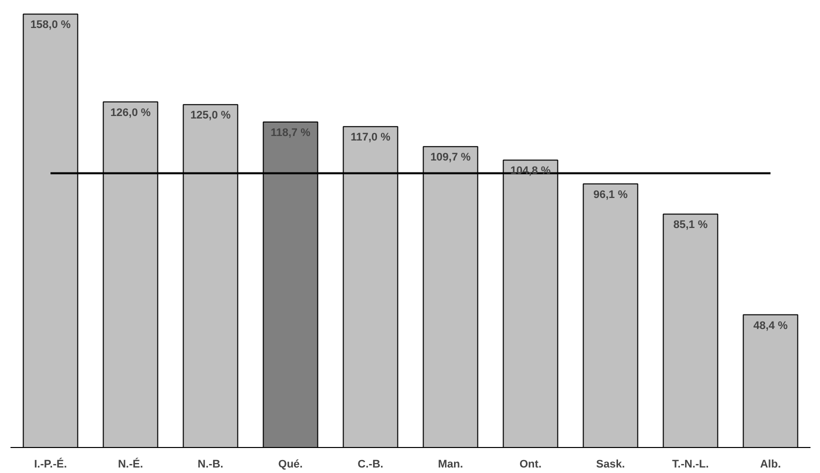 Image resolution: width=820 pixels, height=473 pixels. I want to click on data-label: 48,4 %, so click(770, 326).